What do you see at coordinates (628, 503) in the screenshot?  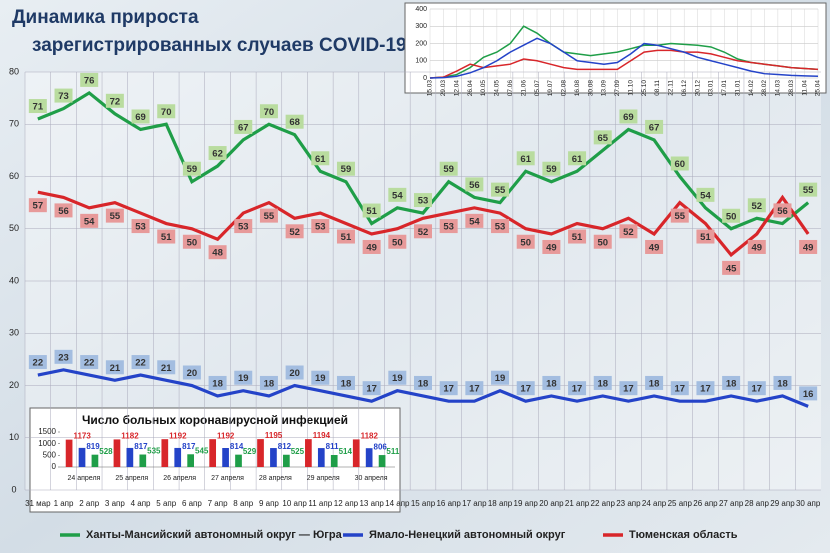 I see `x-tick-label: 23 апр` at bounding box center [628, 503].